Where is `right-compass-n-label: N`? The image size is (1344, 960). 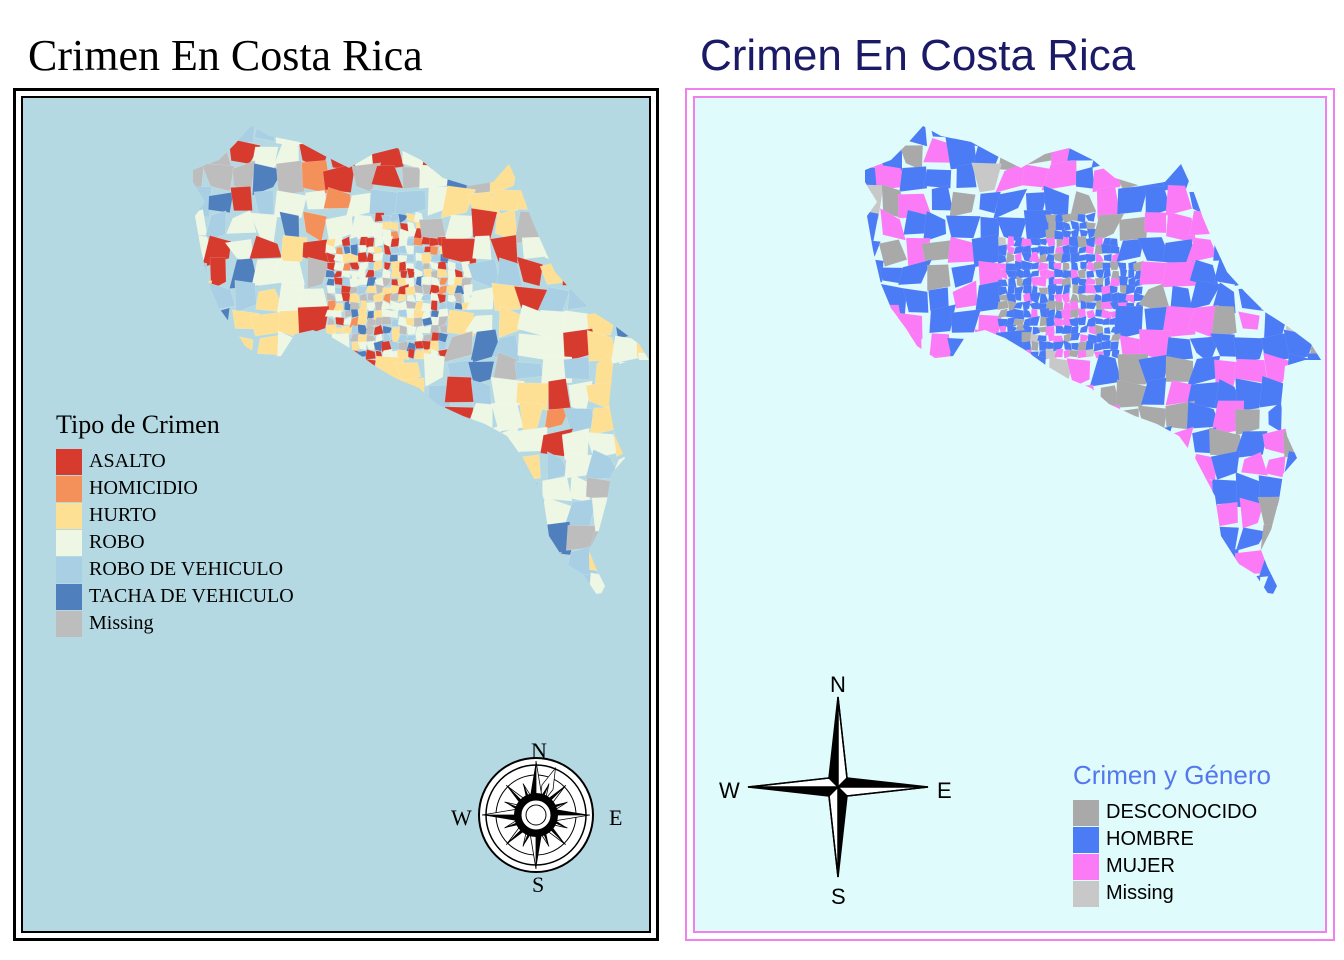
right-compass-n-label: N is located at coordinates (838, 684).